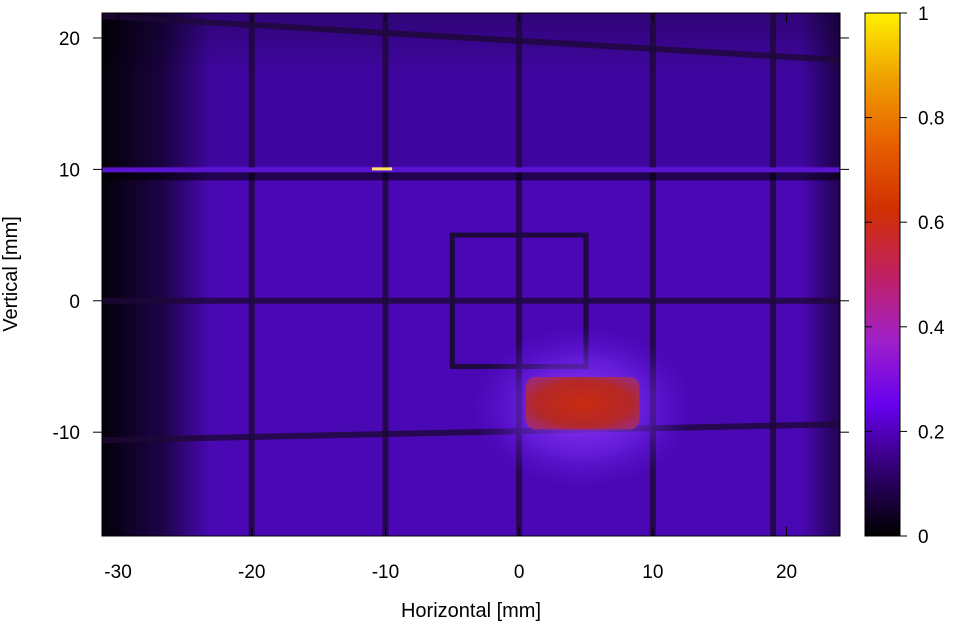  I want to click on y-tick-label: 20, so click(69, 39).